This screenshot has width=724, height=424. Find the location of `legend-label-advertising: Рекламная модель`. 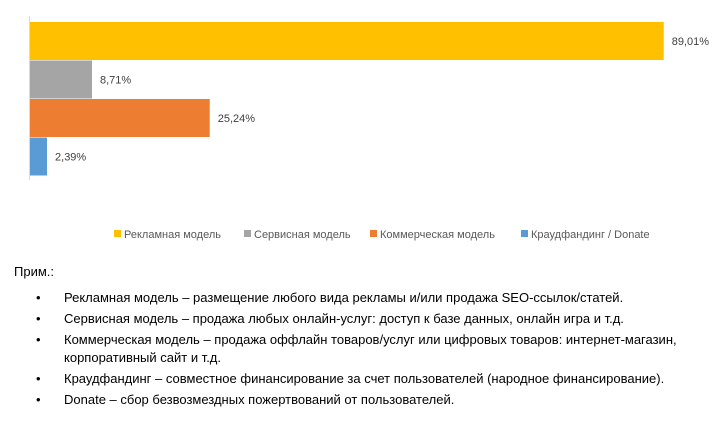

legend-label-advertising: Рекламная модель is located at coordinates (172, 235).